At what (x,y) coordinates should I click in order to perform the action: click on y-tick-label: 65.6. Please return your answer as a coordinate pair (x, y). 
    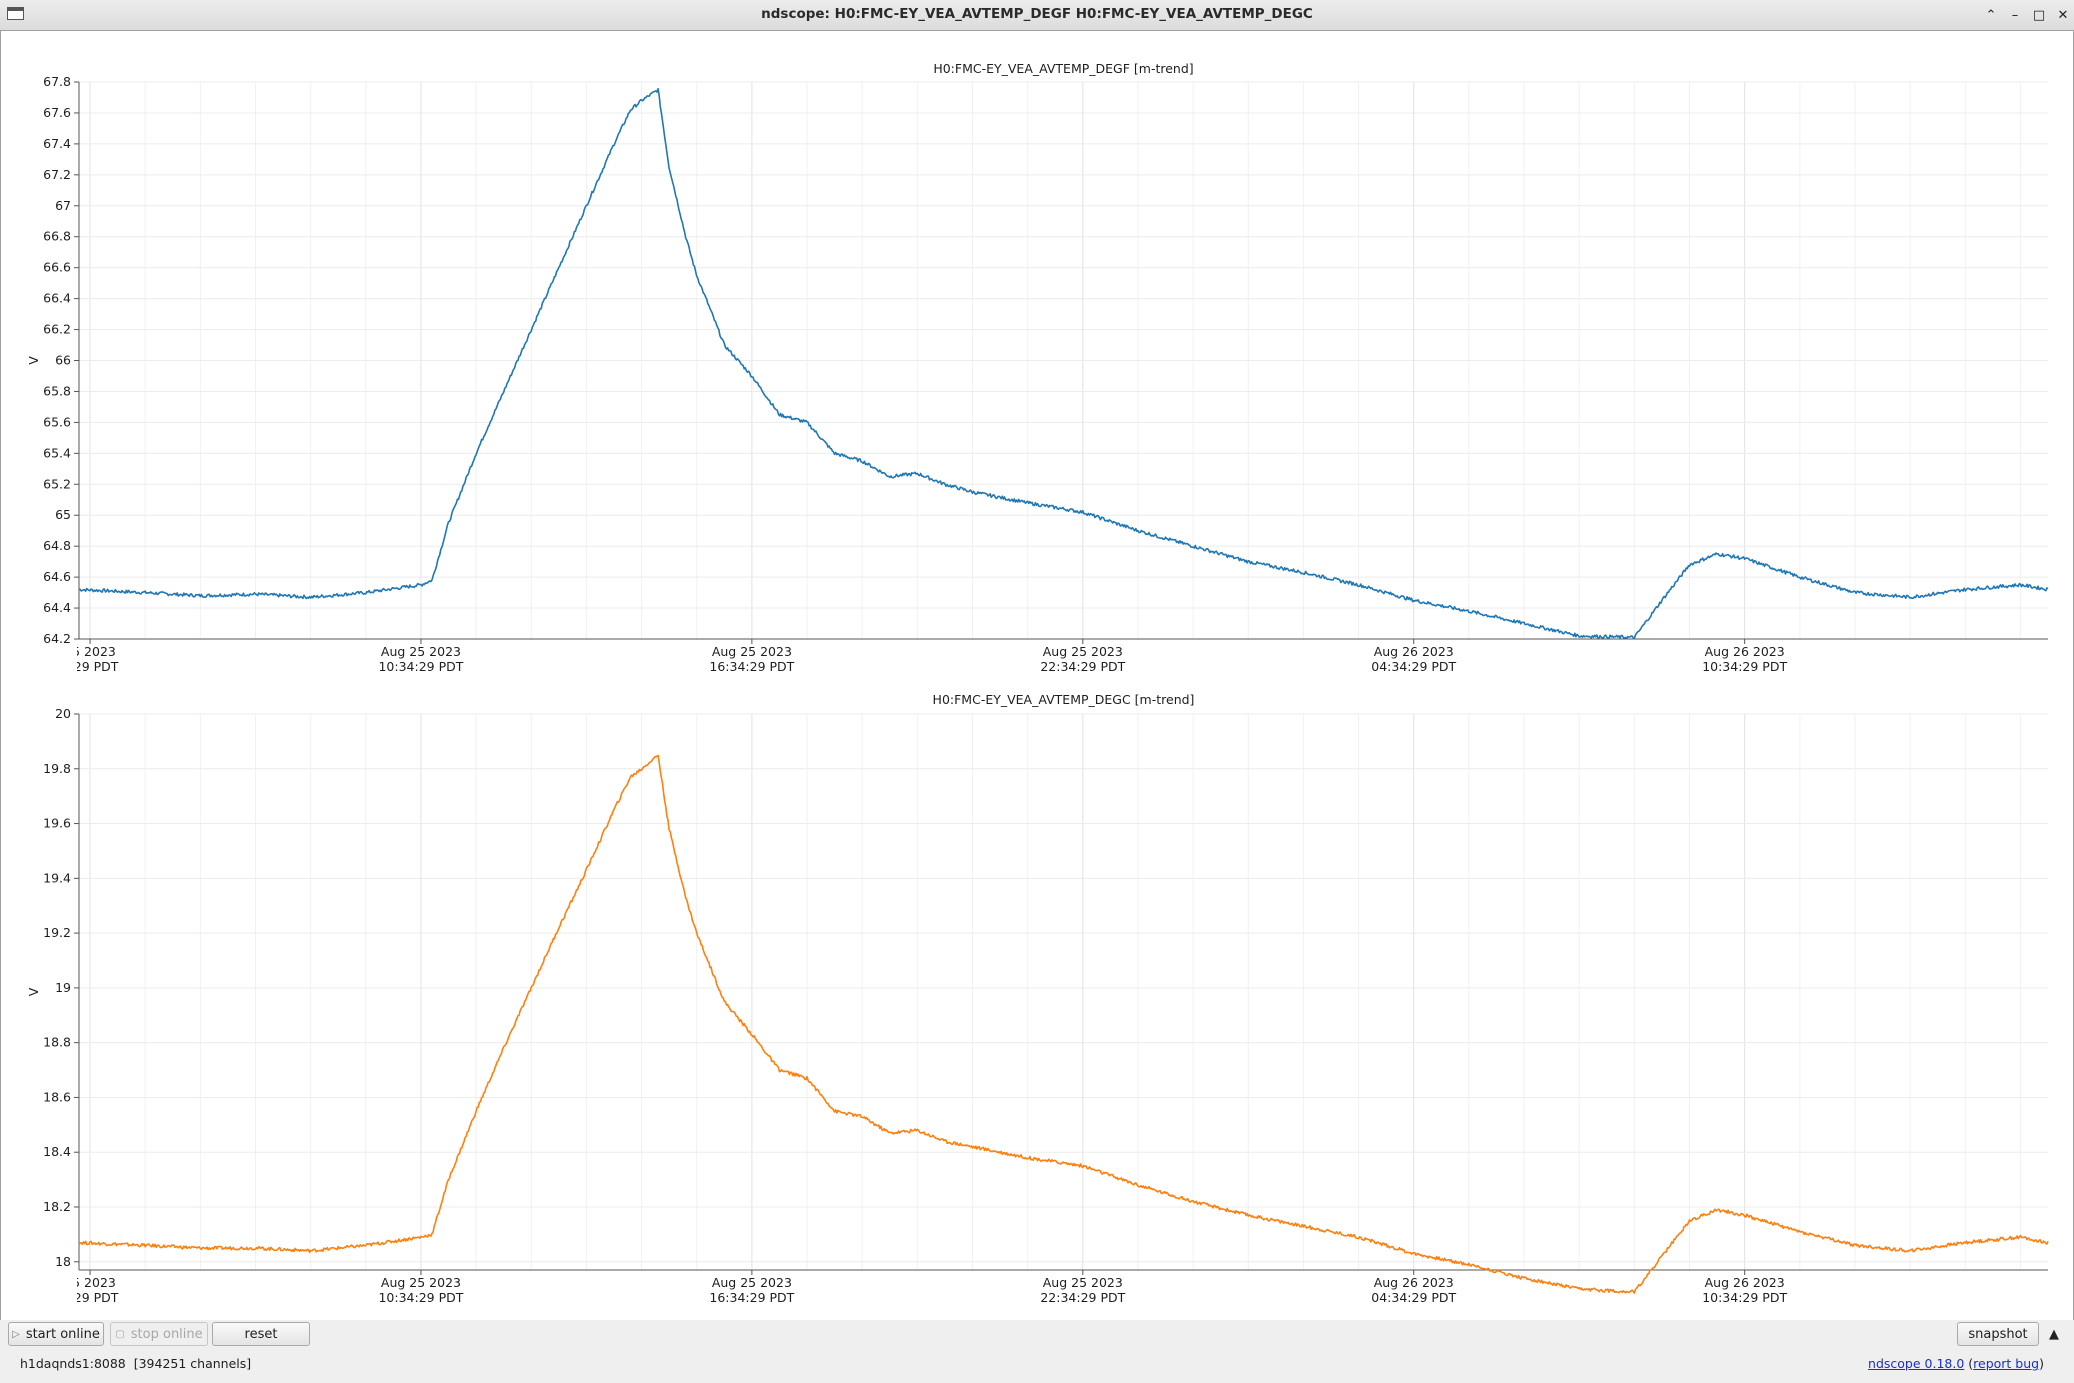
    Looking at the image, I should click on (57, 421).